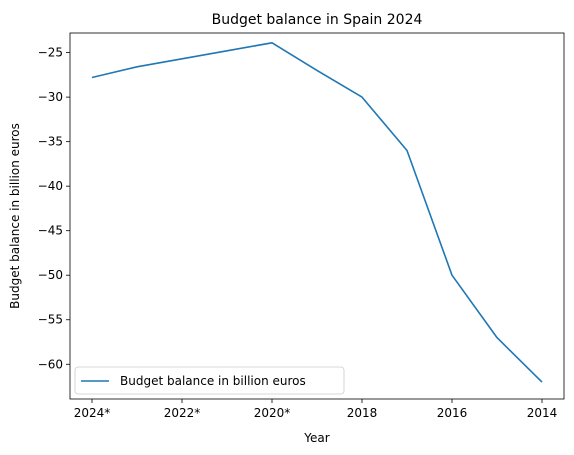  Describe the element at coordinates (92, 413) in the screenshot. I see `x-tick-label: 2024*` at that location.